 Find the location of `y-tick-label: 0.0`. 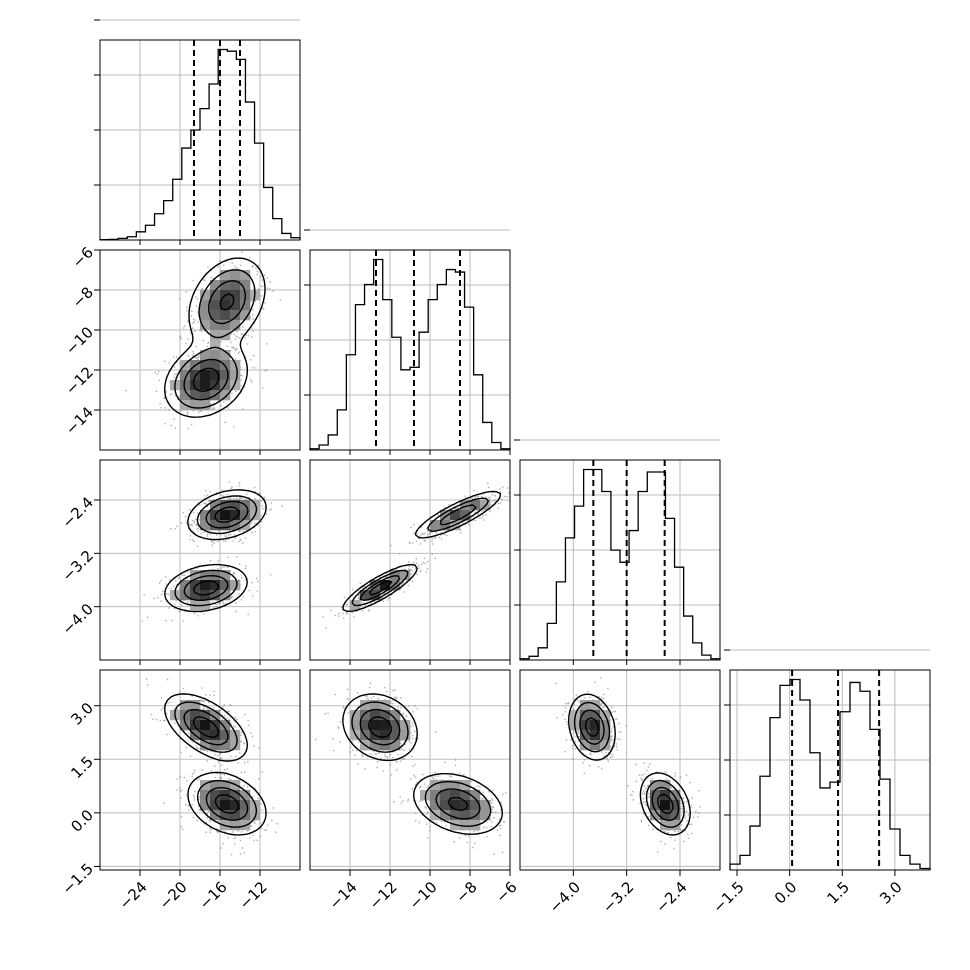

y-tick-label: 0.0 is located at coordinates (82, 821).